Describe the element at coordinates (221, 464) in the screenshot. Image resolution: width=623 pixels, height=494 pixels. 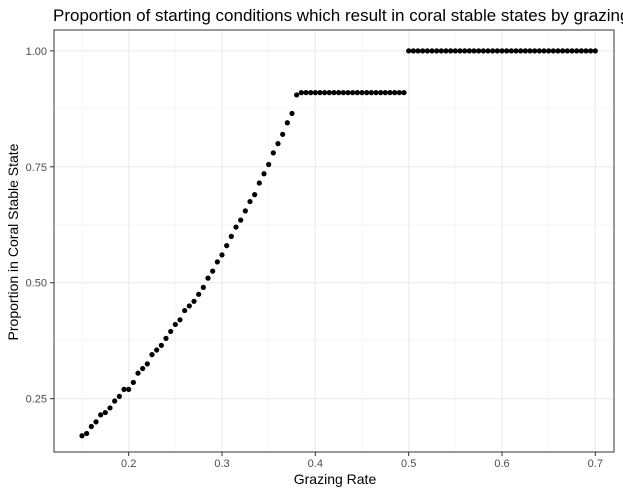
I see `x-tick-label: 0.3` at that location.